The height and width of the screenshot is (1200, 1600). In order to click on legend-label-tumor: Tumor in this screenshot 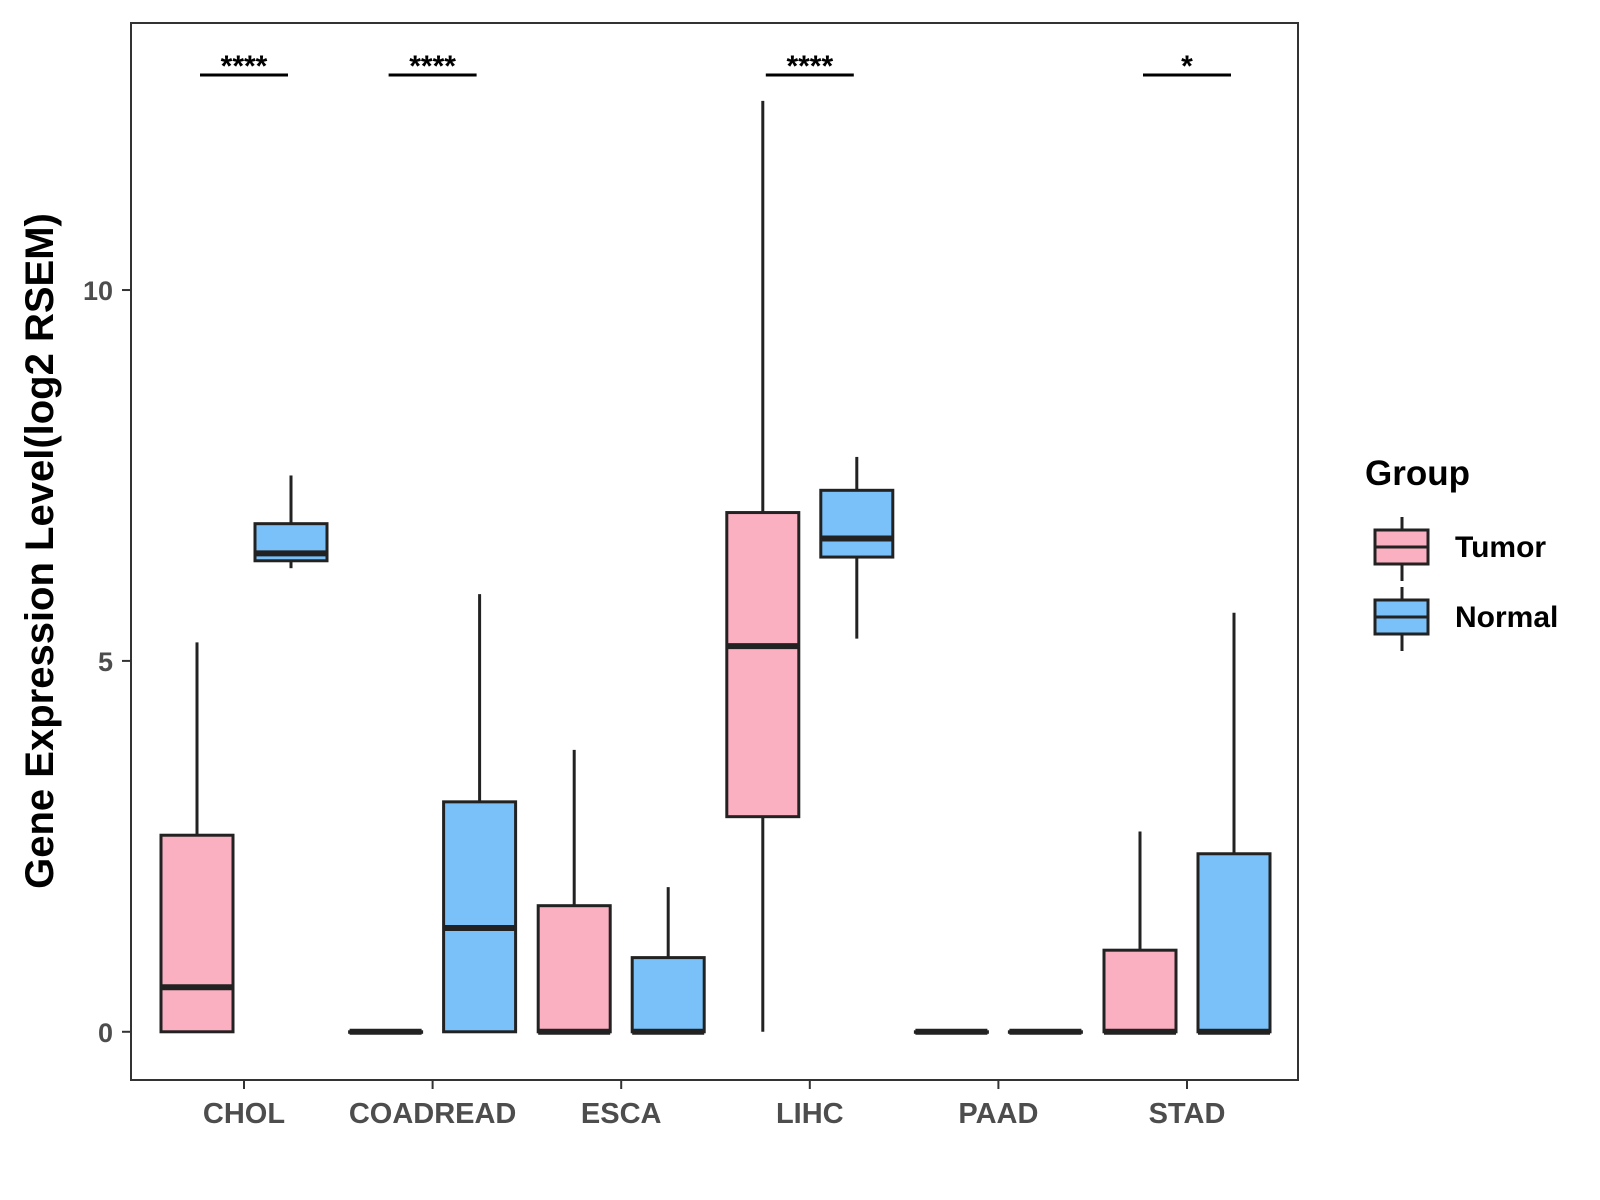, I will do `click(1500, 547)`.